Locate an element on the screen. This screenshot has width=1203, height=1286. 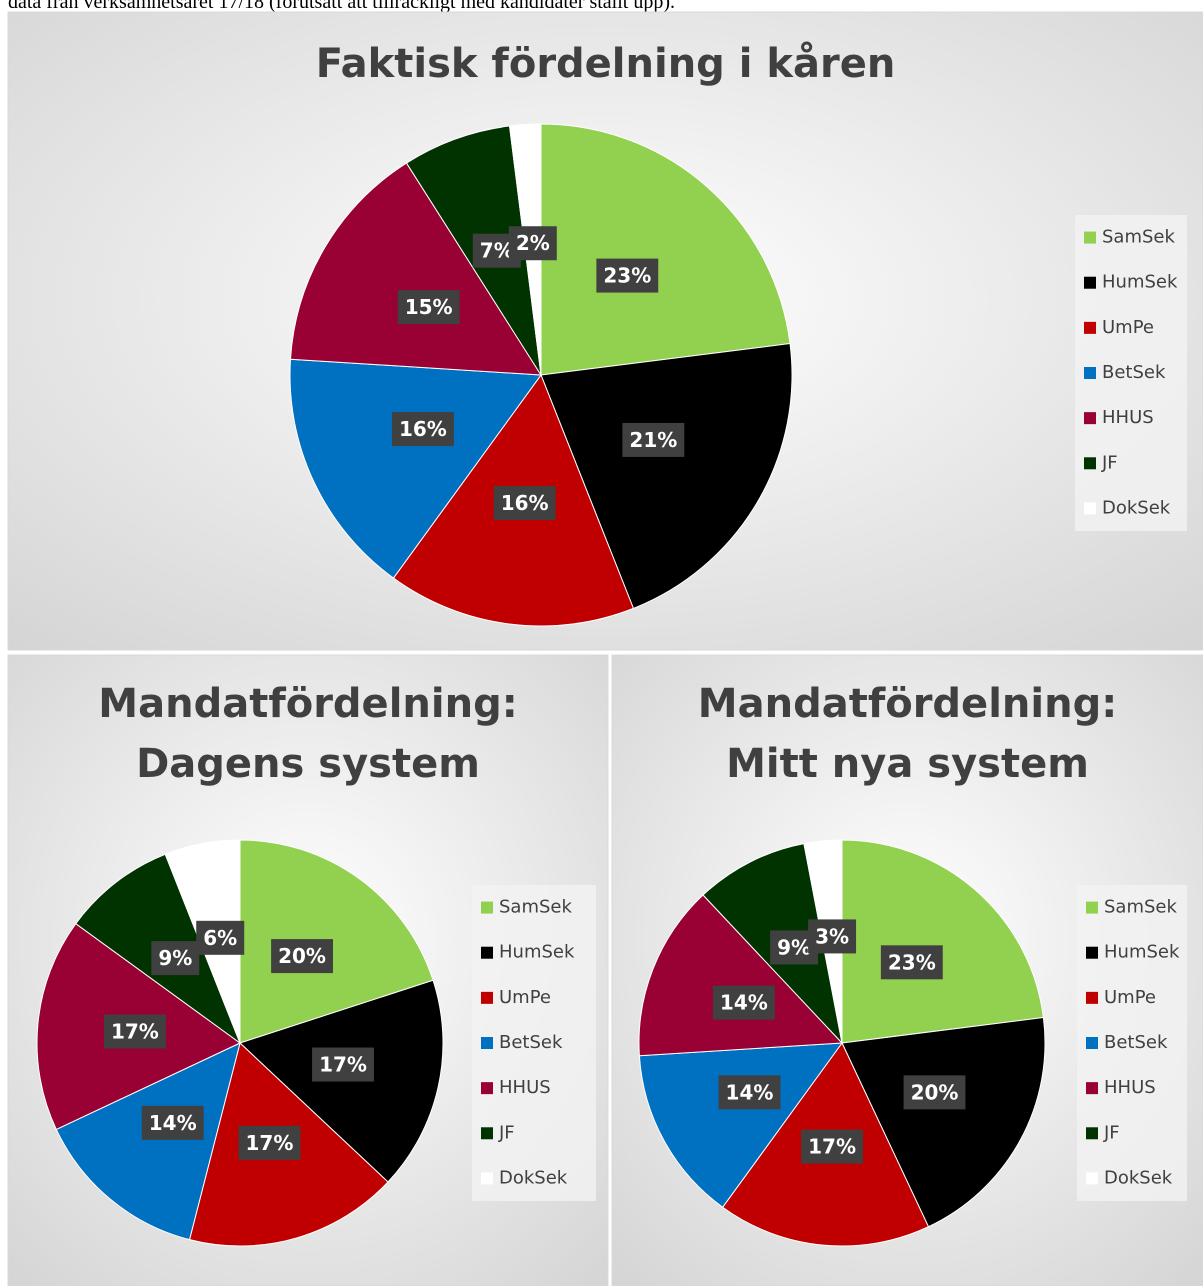
data-label-text: 21% is located at coordinates (653, 440).